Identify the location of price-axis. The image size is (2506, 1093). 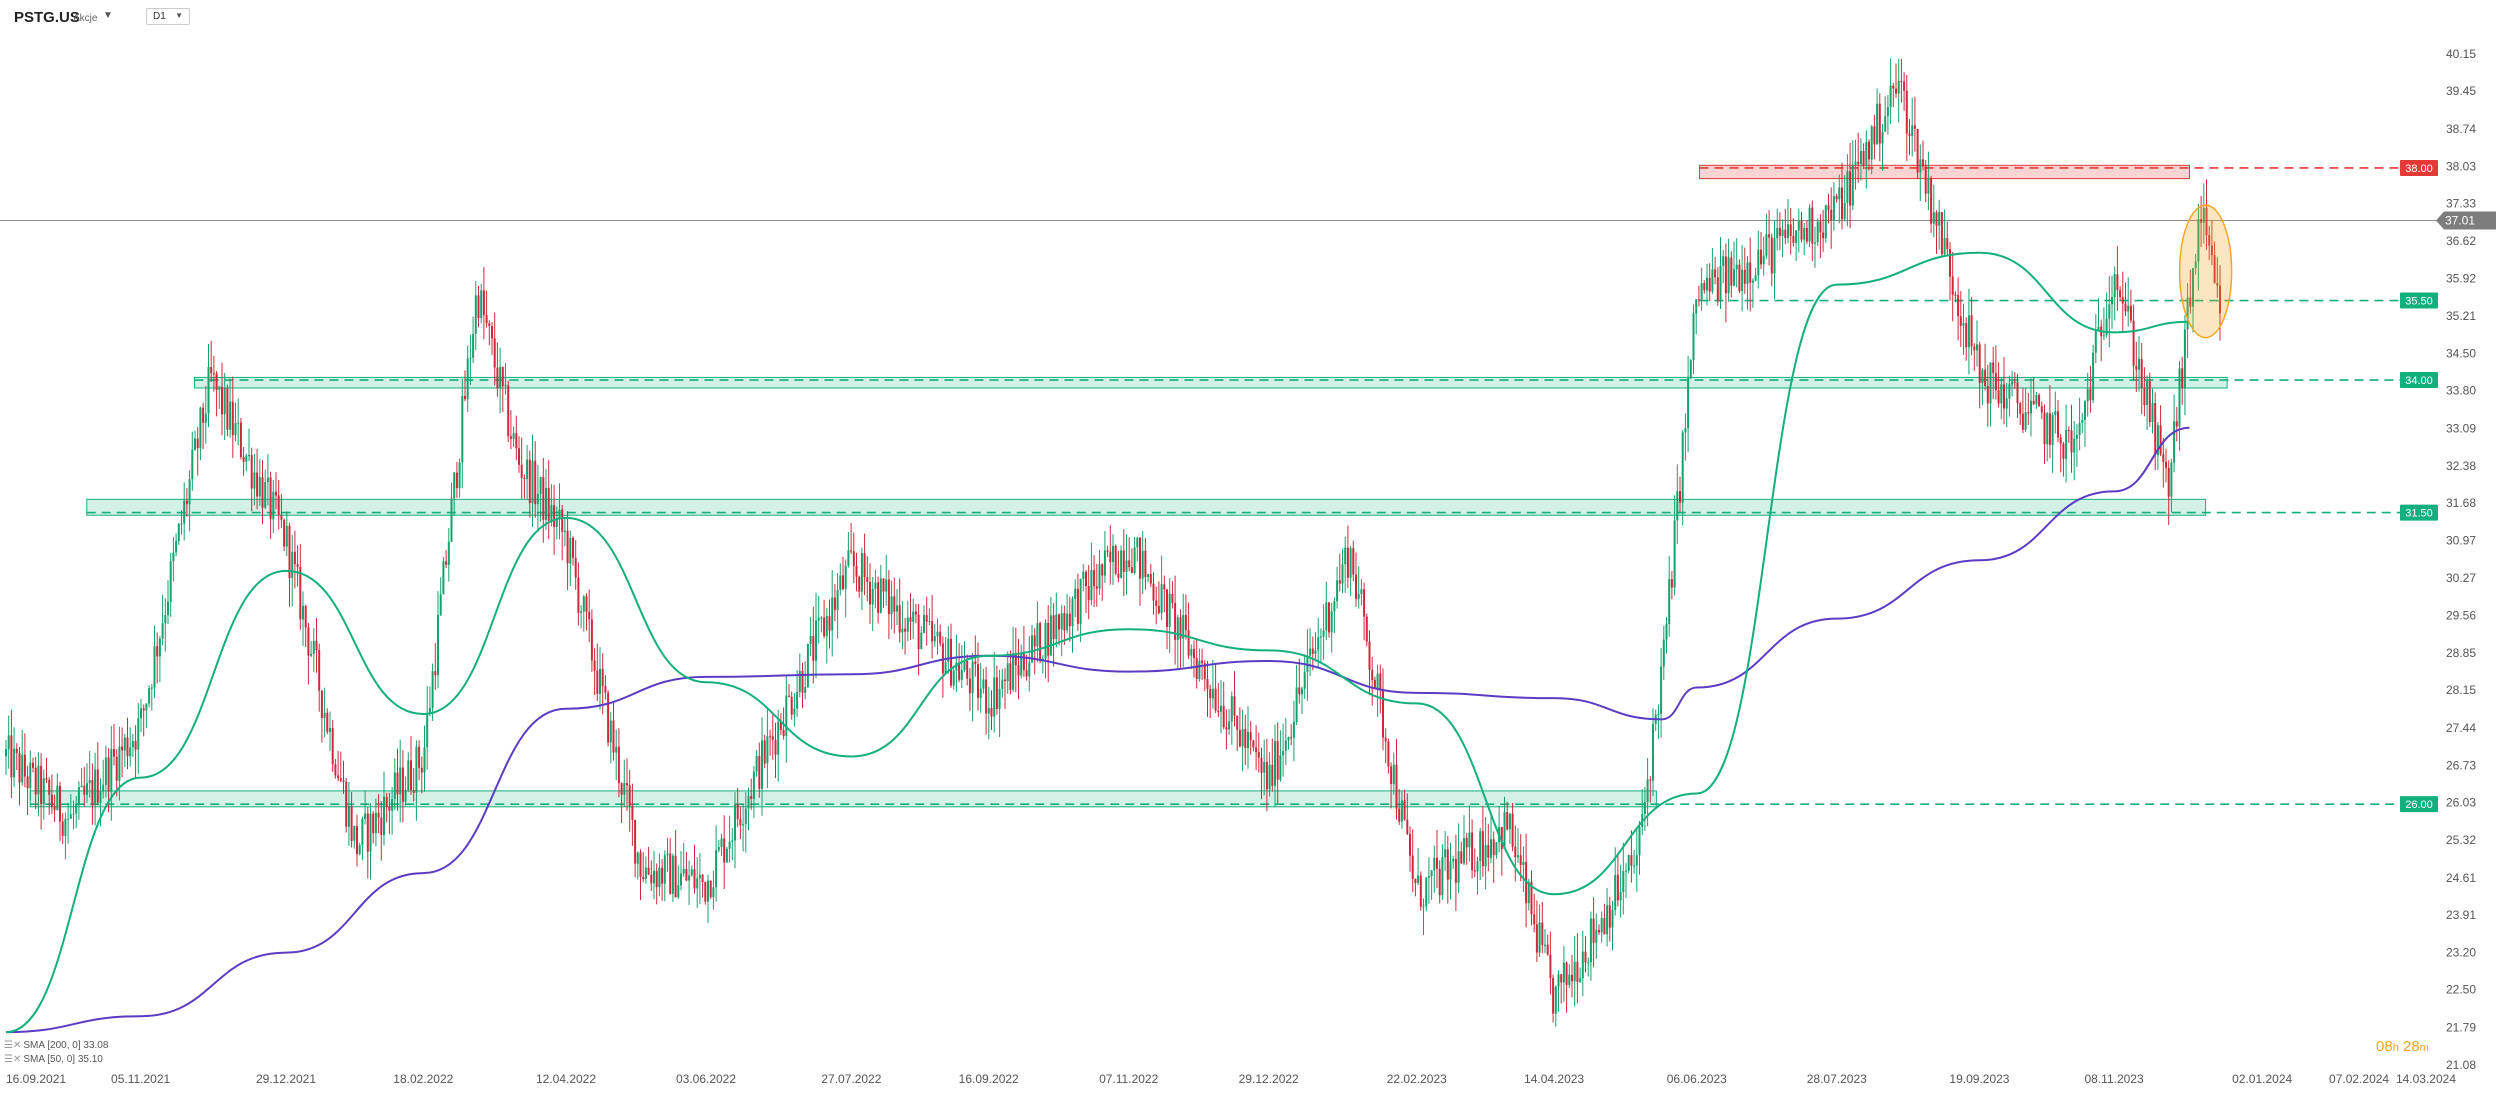
(2473, 546).